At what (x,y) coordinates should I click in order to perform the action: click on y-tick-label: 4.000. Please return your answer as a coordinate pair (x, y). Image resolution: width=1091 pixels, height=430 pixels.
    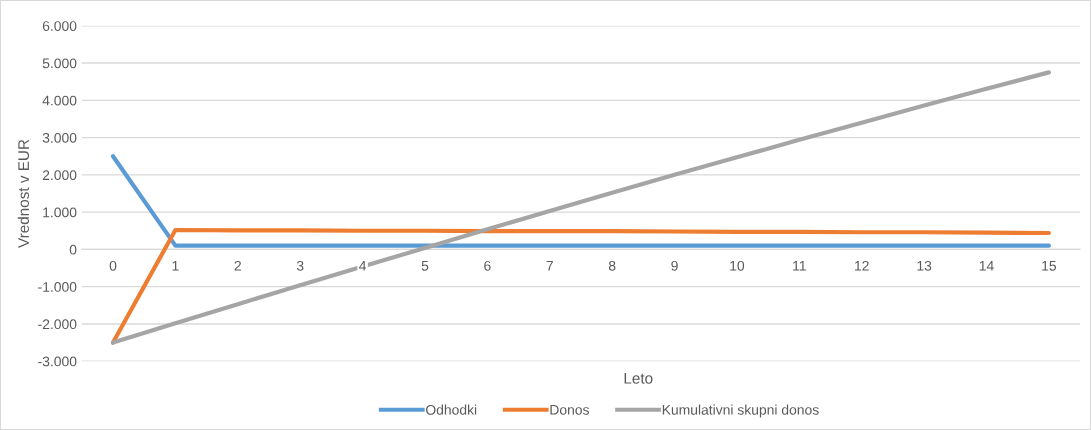
    Looking at the image, I should click on (59, 100).